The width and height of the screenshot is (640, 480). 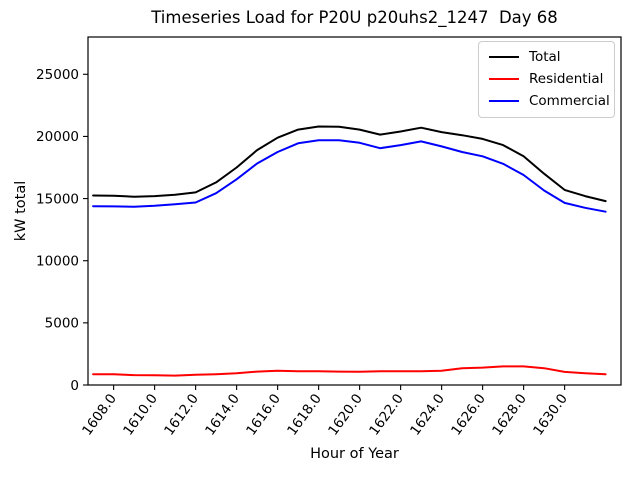 I want to click on y-tick-label: 25000, so click(x=57, y=75).